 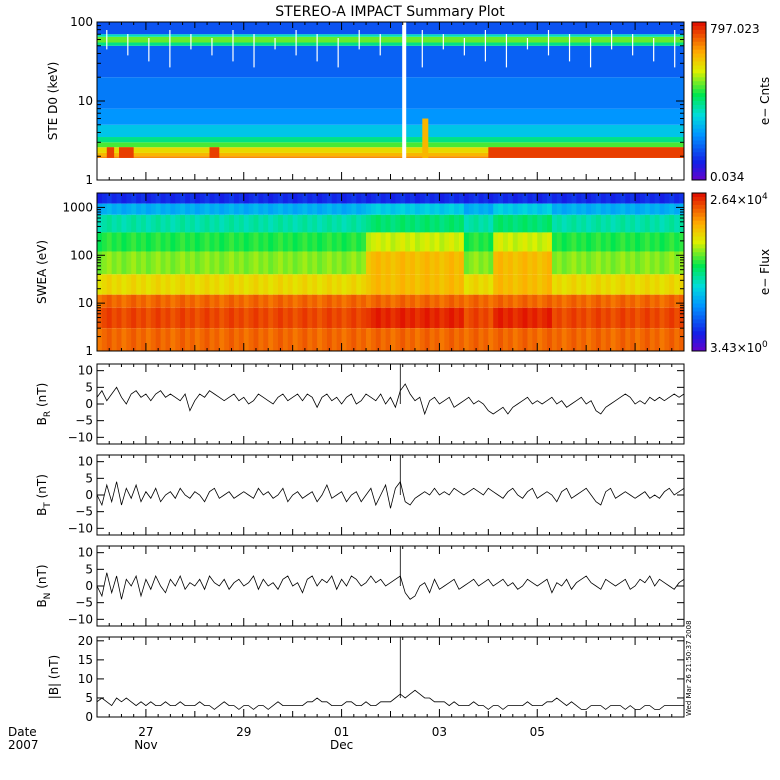 What do you see at coordinates (89, 495) in the screenshot?
I see `ytick-label: 0` at bounding box center [89, 495].